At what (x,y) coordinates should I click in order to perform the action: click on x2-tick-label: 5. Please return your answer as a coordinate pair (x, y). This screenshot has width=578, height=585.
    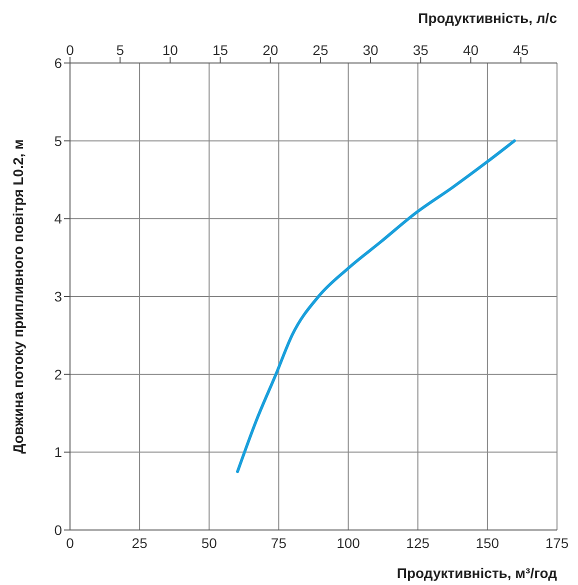
    Looking at the image, I should click on (120, 50).